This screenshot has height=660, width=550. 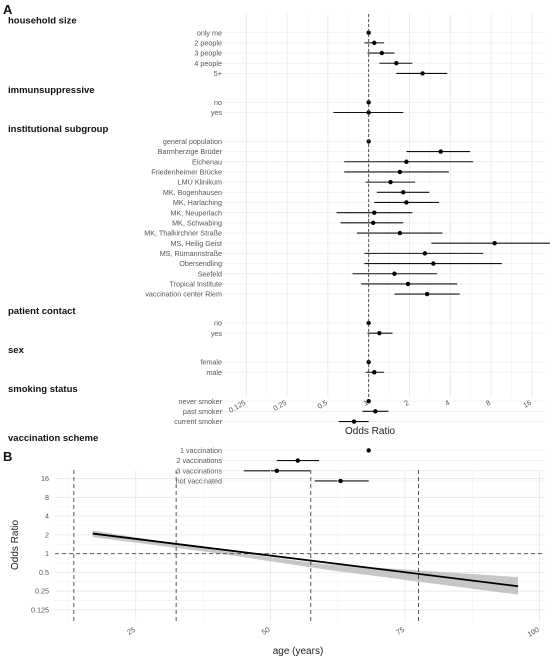 I want to click on row-label: past smoker, so click(x=203, y=411).